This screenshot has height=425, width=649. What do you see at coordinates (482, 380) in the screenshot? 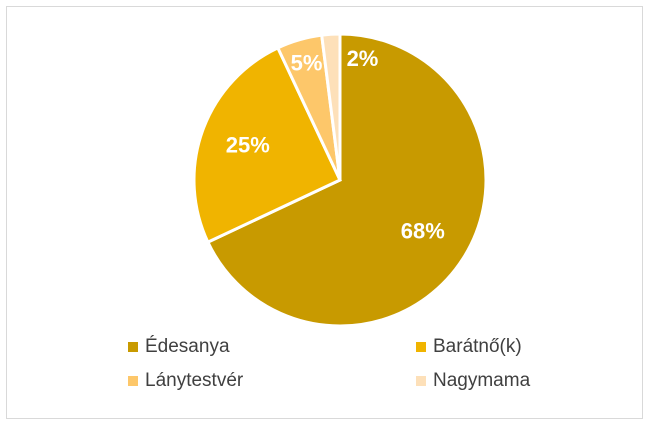
I see `legend-label: Nagymama` at bounding box center [482, 380].